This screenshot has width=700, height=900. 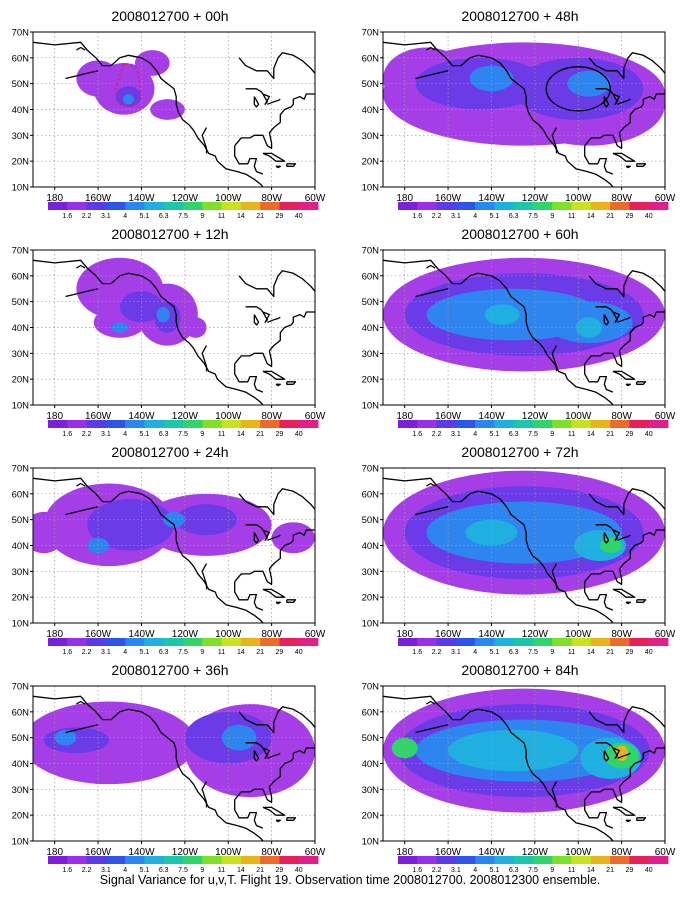 I want to click on colorbar-label: 7.5, so click(x=183, y=652).